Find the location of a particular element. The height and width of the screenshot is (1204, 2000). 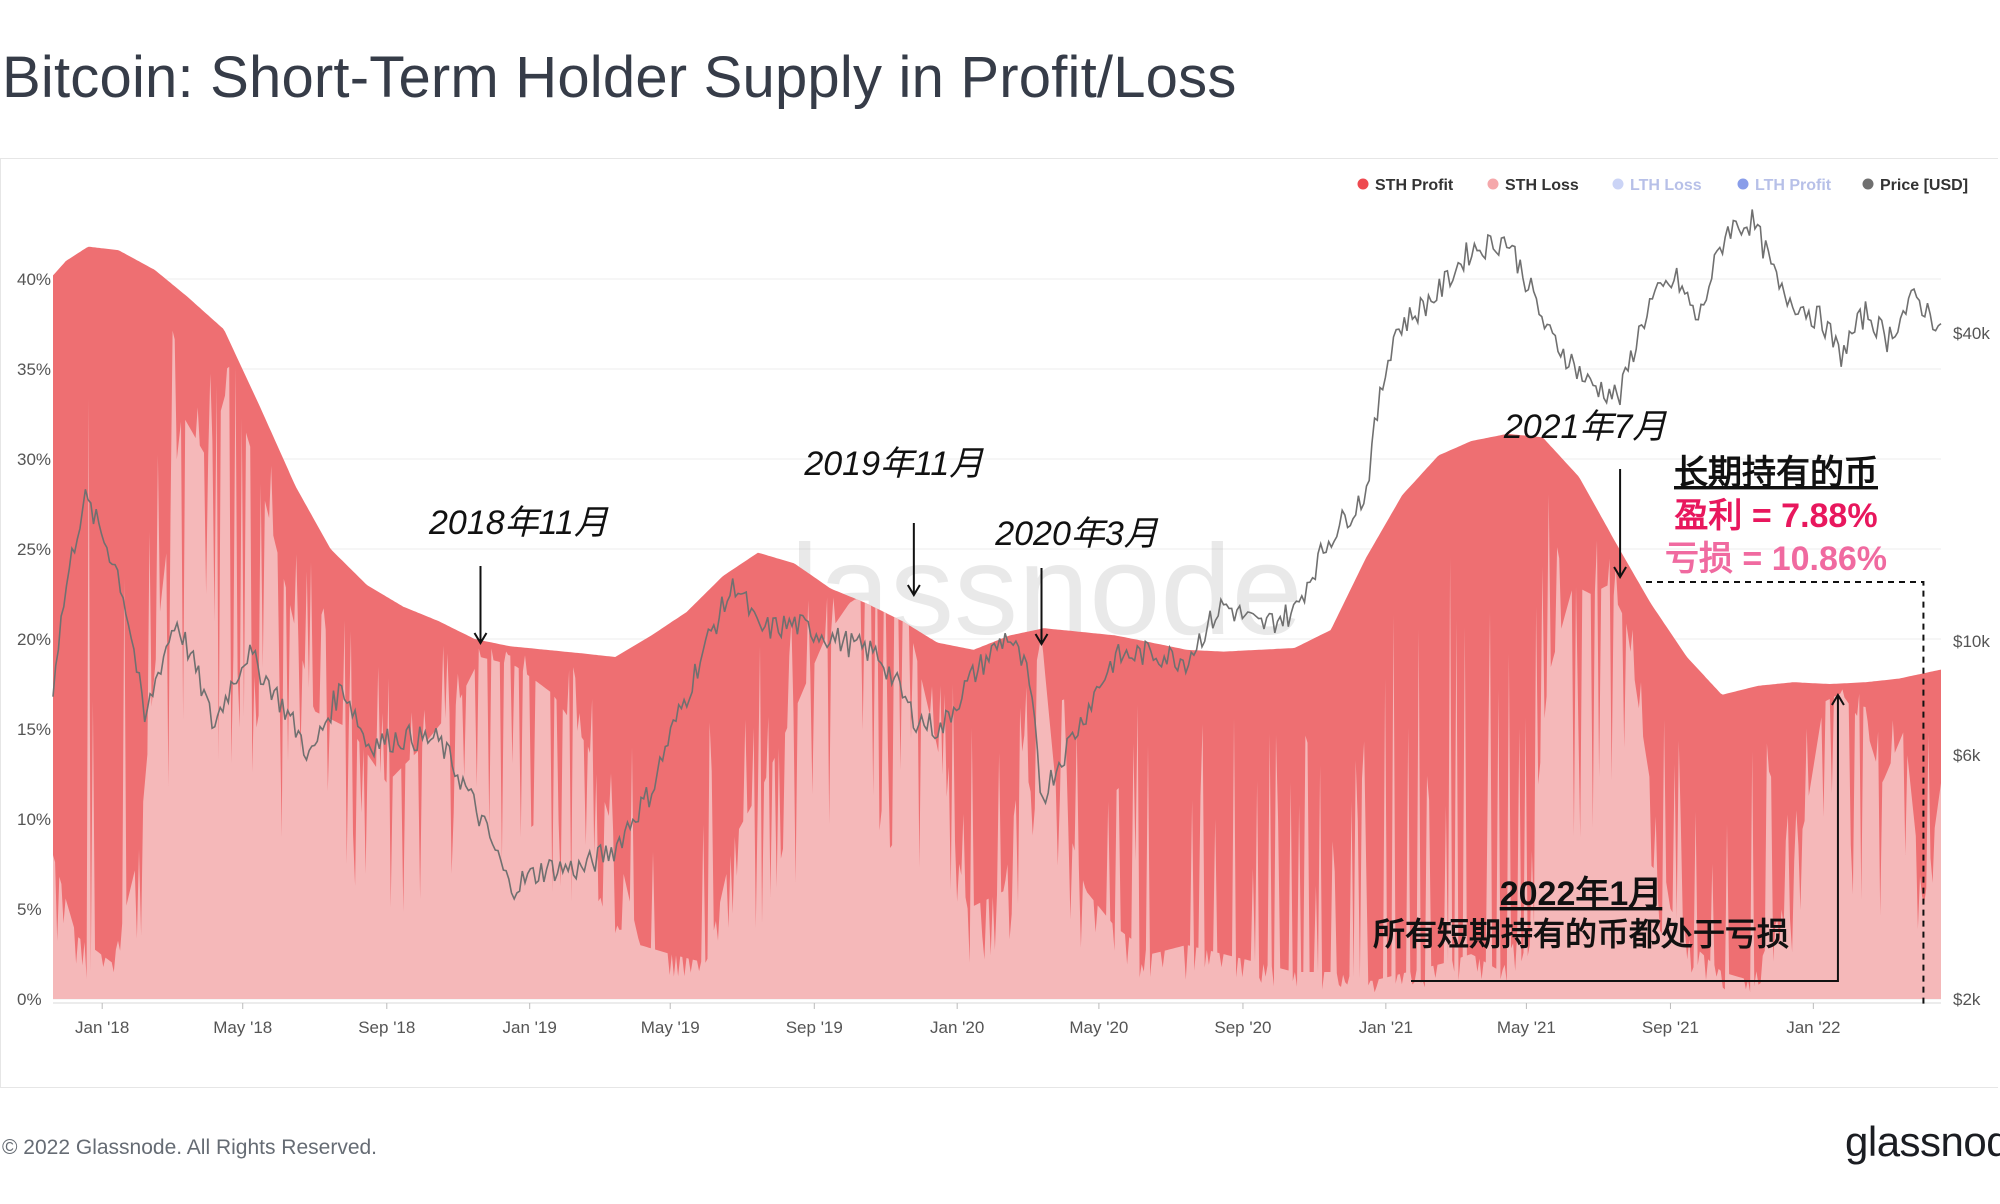

y-right-tick-label: $6k is located at coordinates (1967, 755).